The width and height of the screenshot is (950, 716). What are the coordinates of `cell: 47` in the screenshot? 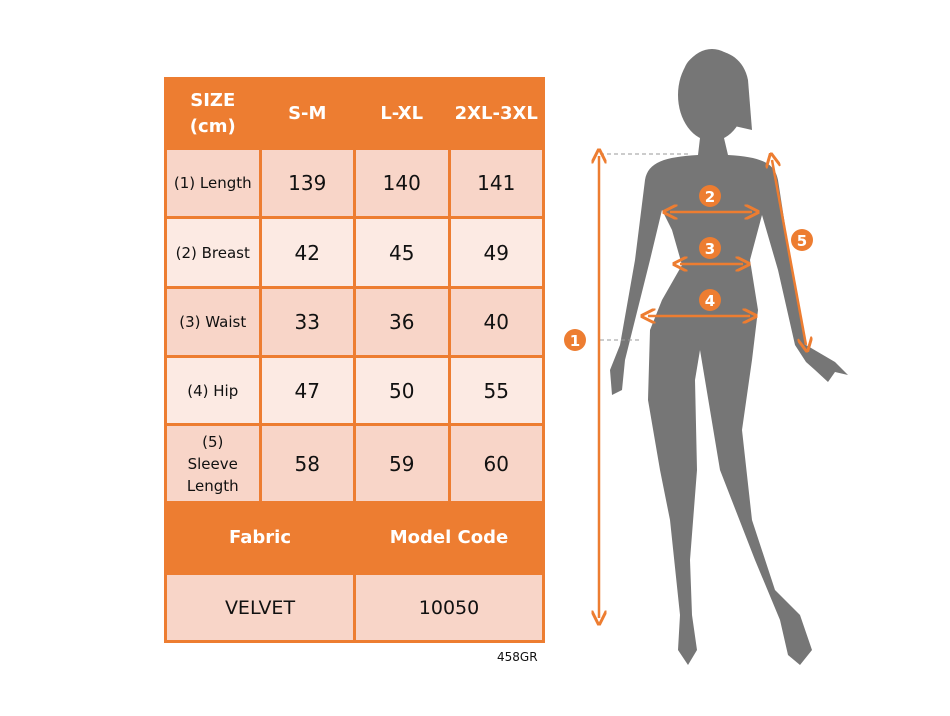 It's located at (307, 390).